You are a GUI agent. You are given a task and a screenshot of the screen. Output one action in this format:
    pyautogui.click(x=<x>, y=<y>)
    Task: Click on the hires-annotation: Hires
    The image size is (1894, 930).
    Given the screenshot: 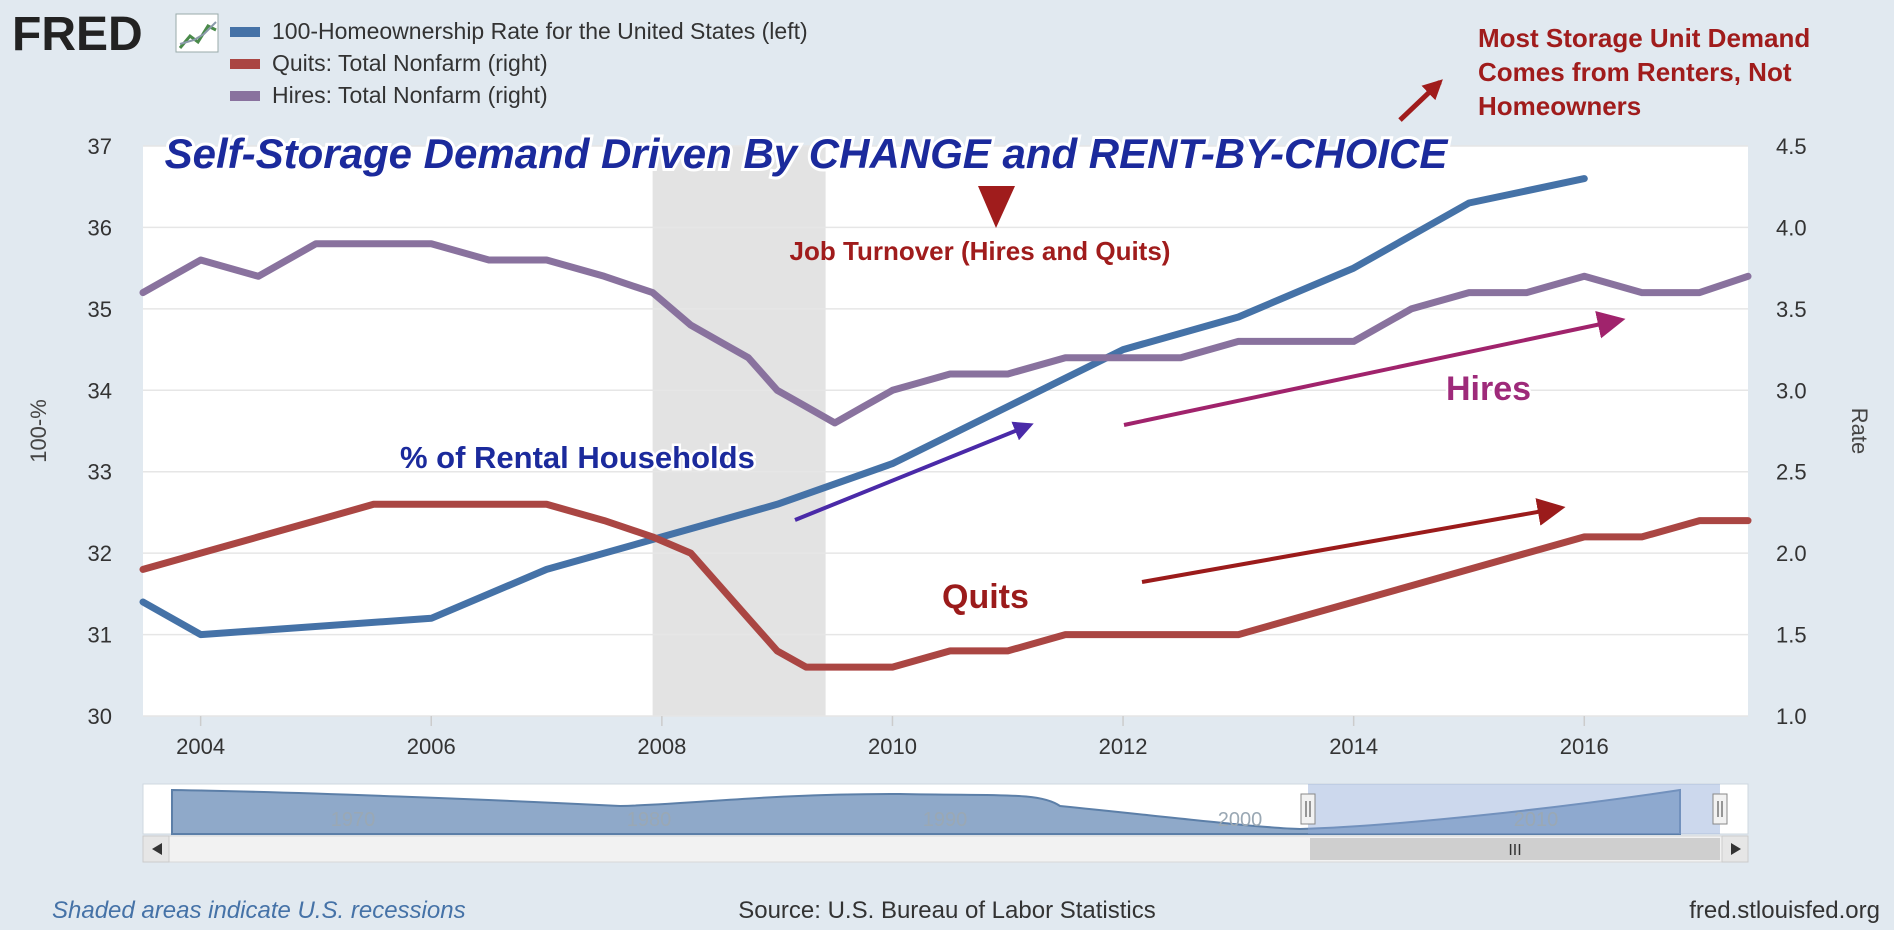 What is the action you would take?
    pyautogui.click(x=1488, y=389)
    